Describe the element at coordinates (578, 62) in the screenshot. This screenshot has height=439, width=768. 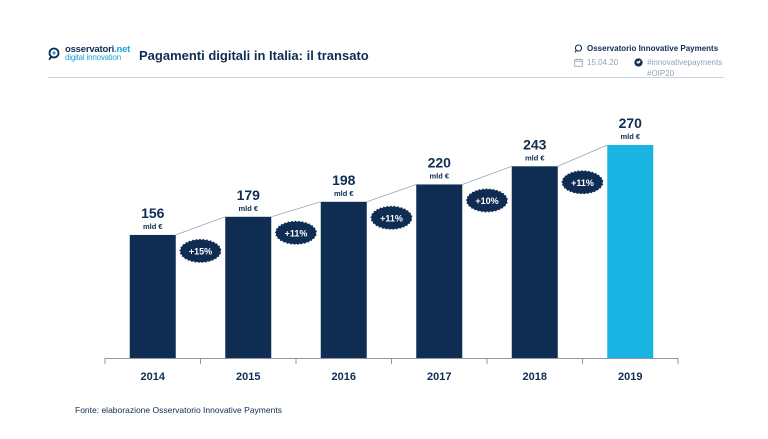
I see `calendar-icon` at that location.